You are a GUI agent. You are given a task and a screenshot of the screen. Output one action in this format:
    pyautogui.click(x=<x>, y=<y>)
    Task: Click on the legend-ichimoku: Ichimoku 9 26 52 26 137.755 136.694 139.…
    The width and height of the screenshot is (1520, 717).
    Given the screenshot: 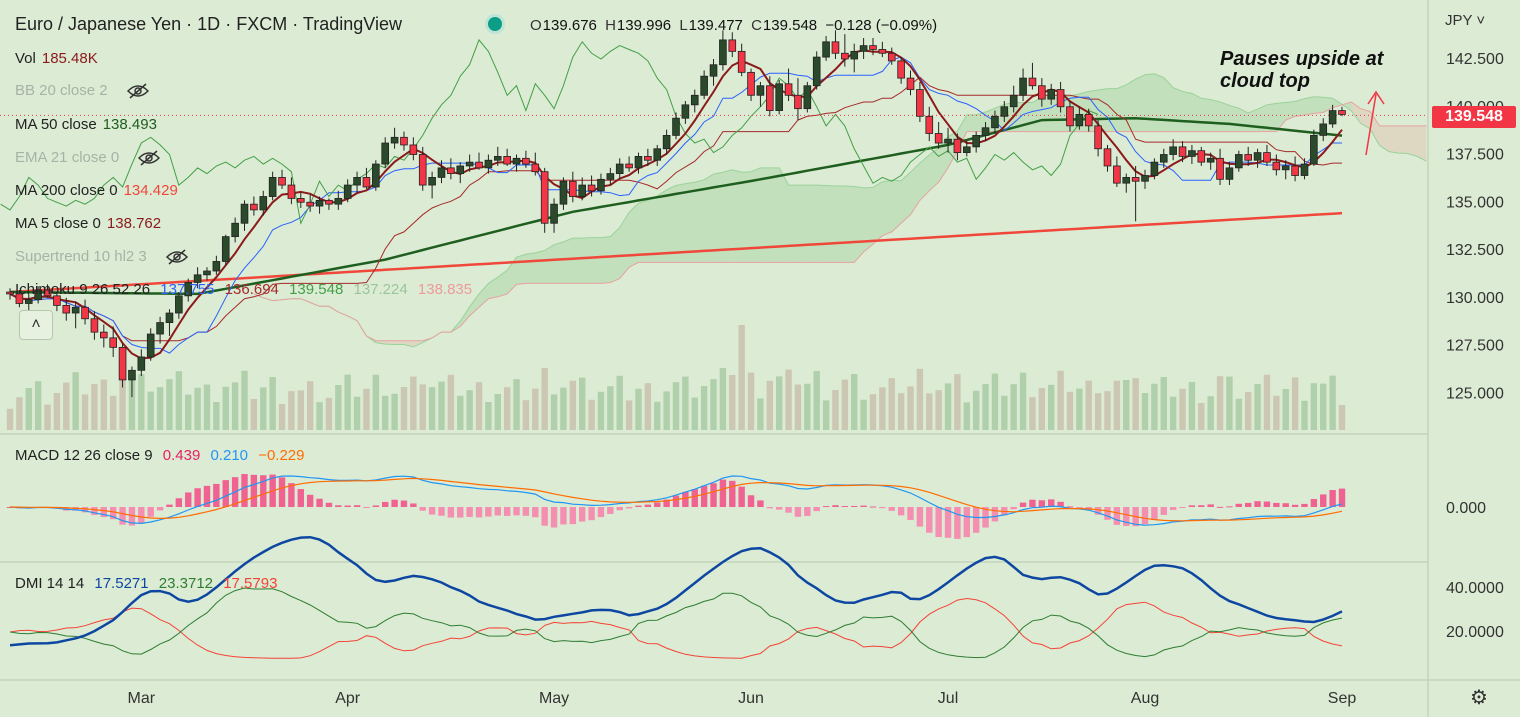 What is the action you would take?
    pyautogui.click(x=244, y=289)
    